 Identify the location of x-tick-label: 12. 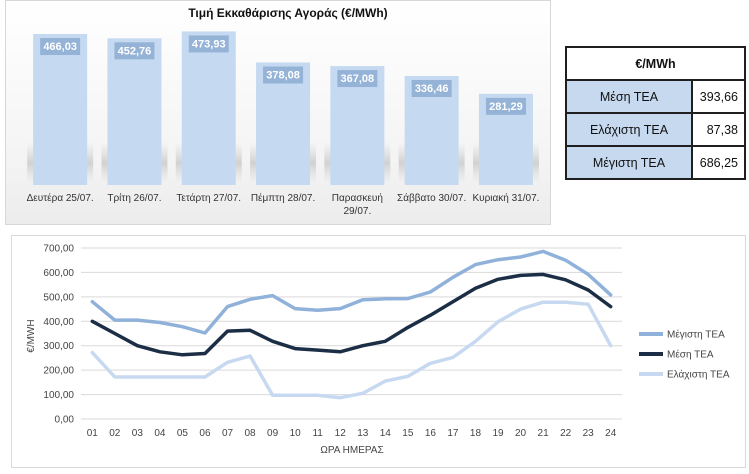
(341, 433).